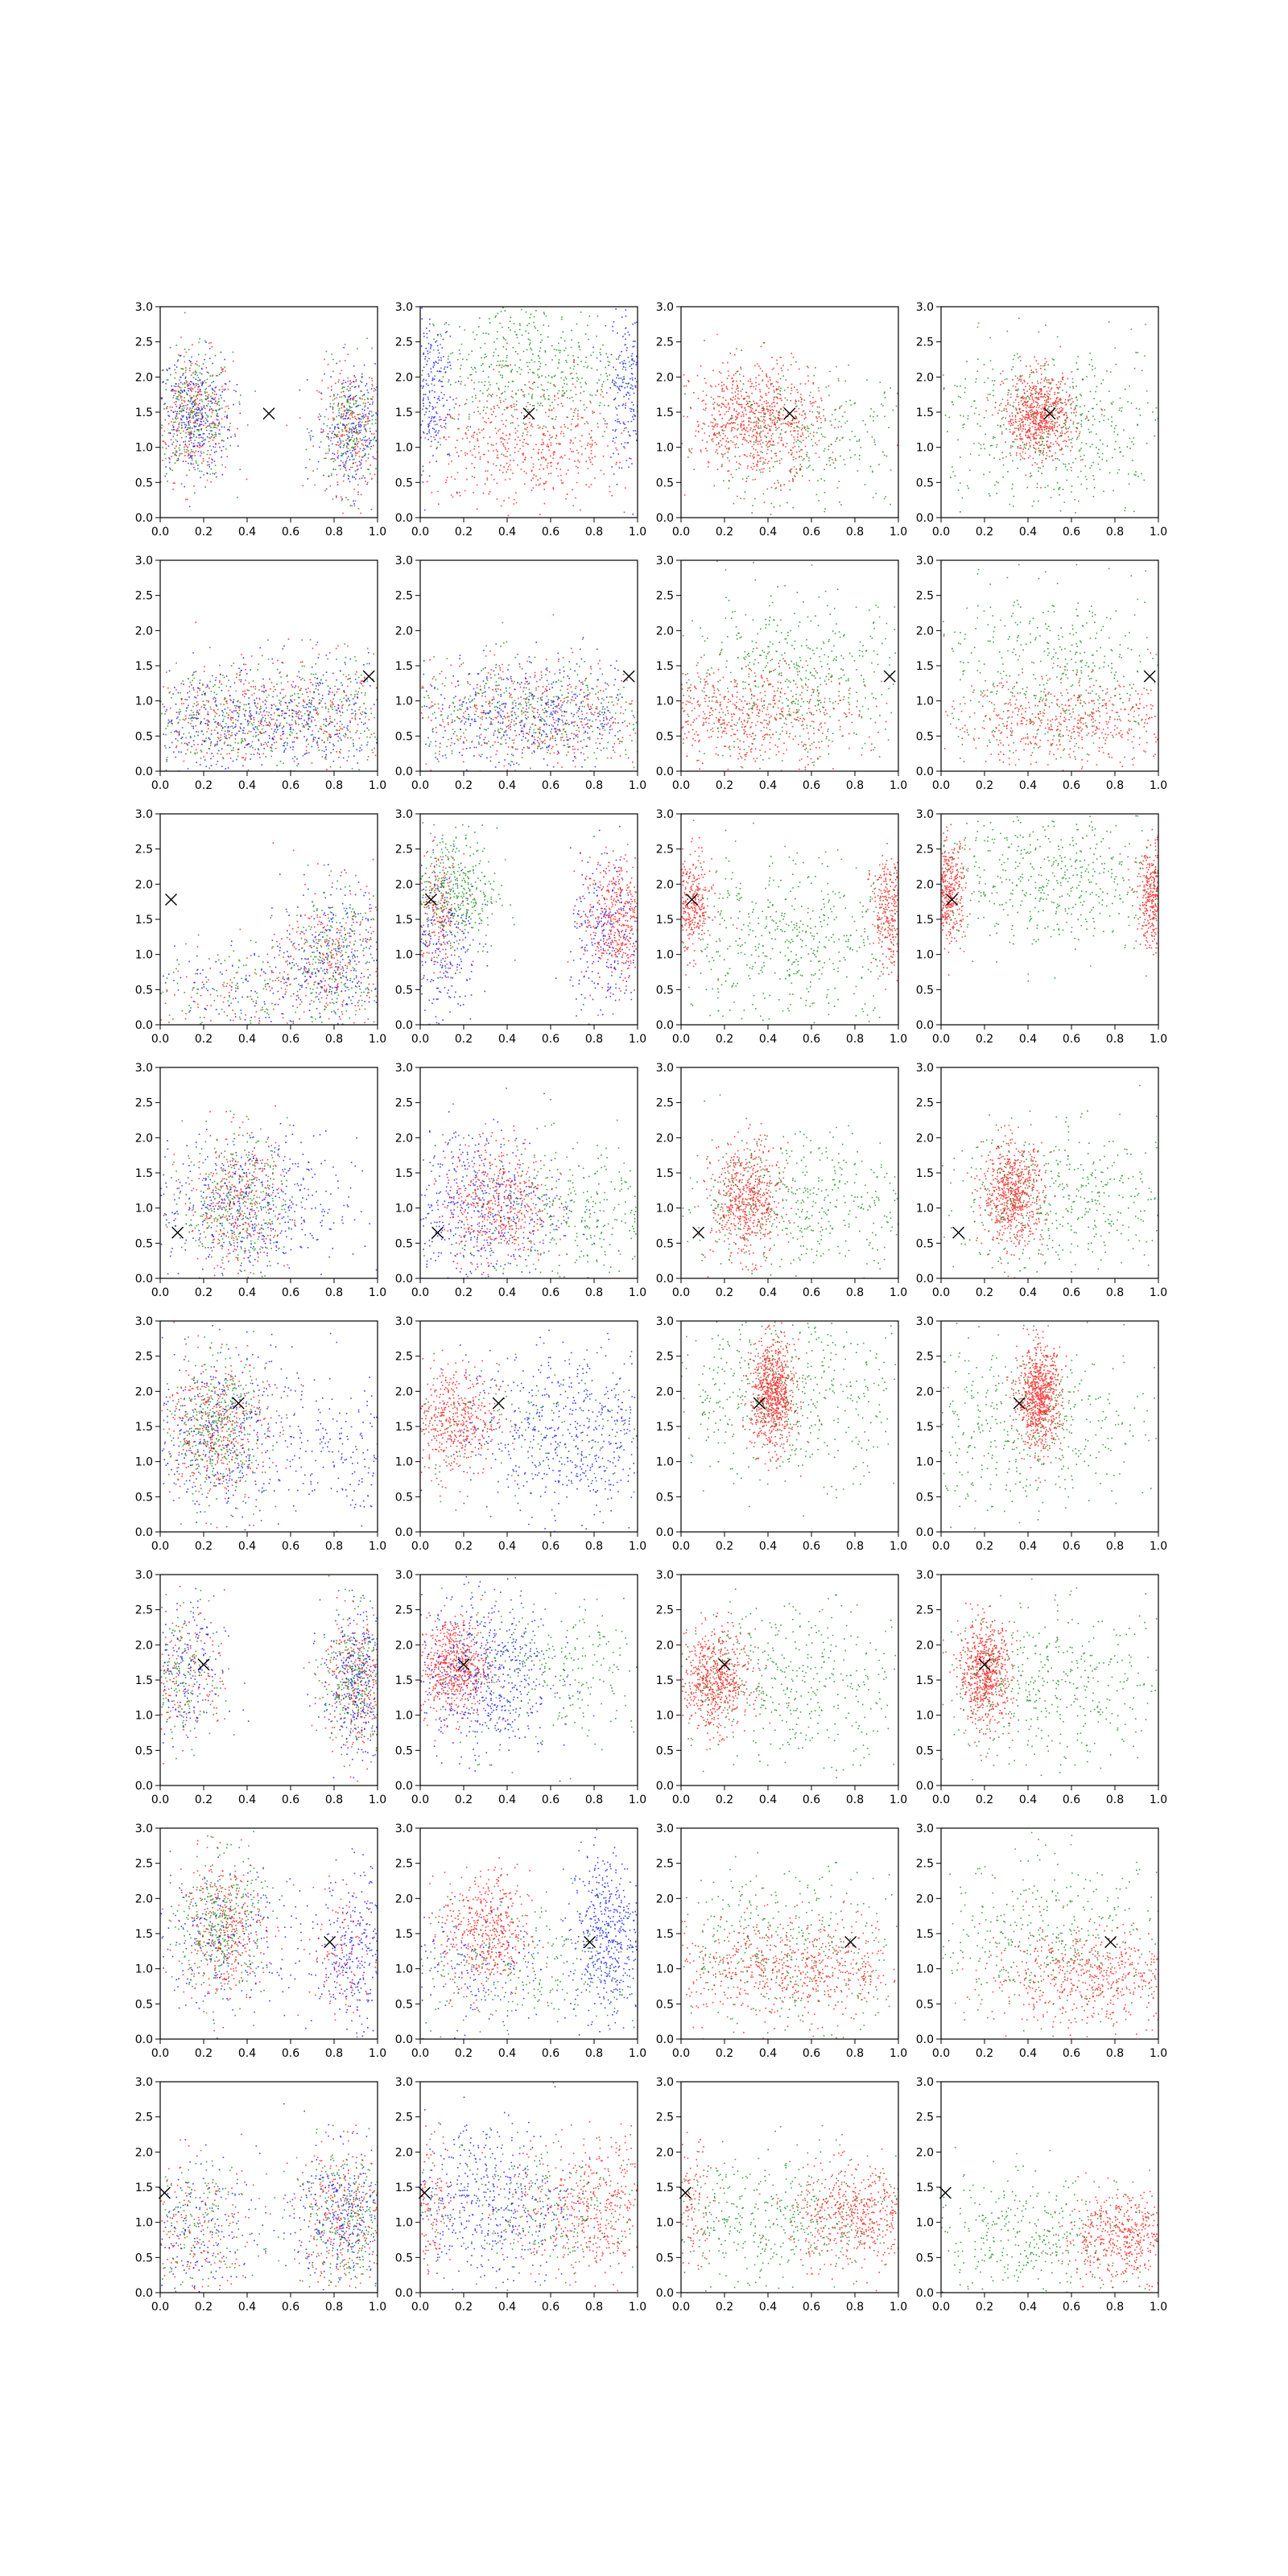 This screenshot has width=1288, height=2576. I want to click on subplot-r4-c4: 0.0 0.2 0.4 0.6 0.8 1.0 0.0 0.5 1.0 1.5 2.0 2.5 3.0, so click(1041, 1180).